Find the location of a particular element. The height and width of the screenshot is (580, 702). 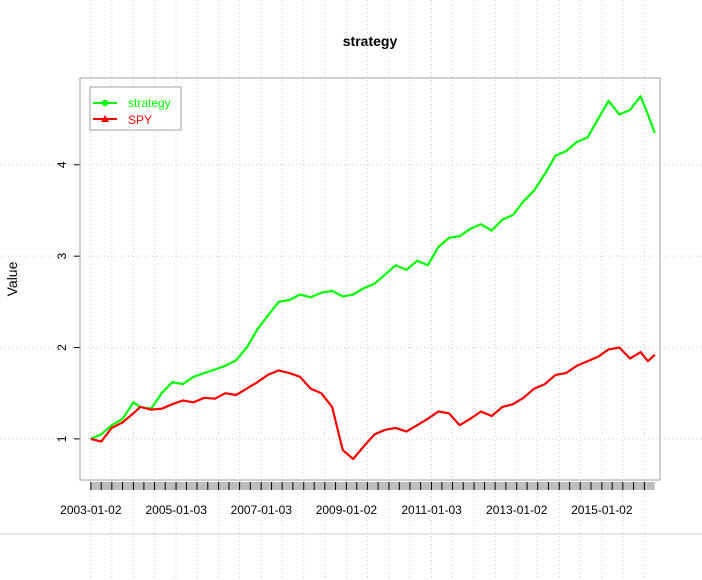

legend: strategy SPY is located at coordinates (135, 108).